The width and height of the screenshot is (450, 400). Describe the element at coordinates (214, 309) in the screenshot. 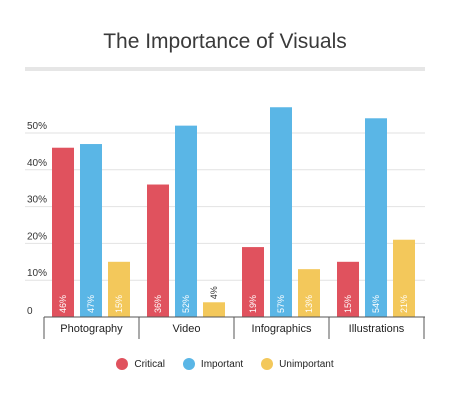

I see `bar-unimportant-video` at that location.